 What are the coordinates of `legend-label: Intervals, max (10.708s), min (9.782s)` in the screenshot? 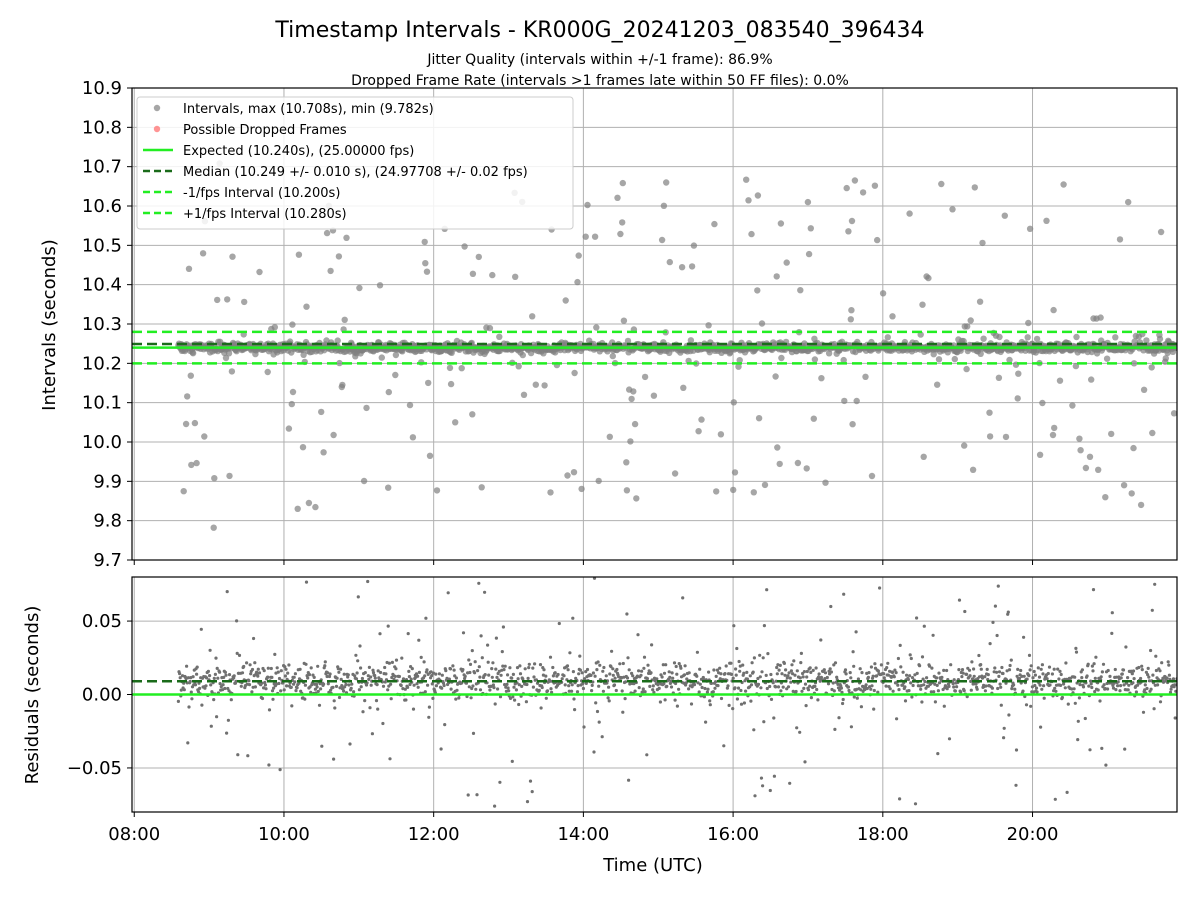 It's located at (308, 109).